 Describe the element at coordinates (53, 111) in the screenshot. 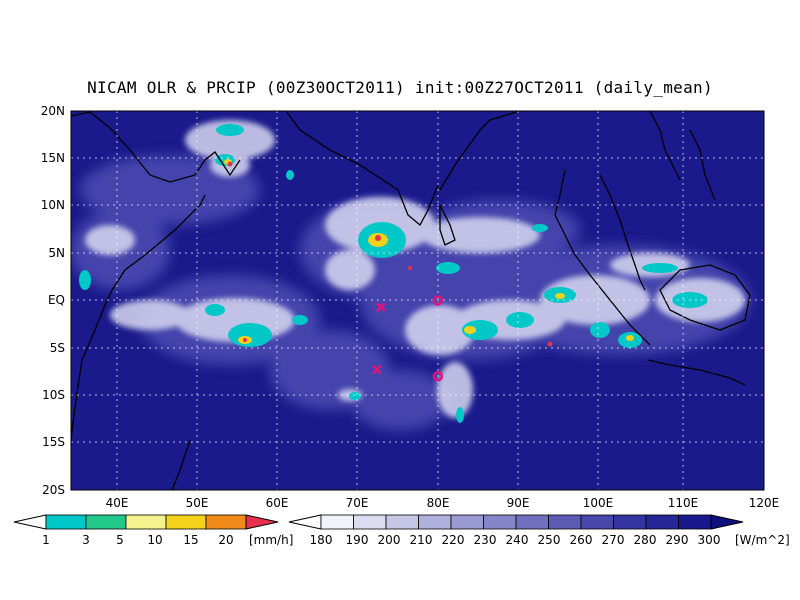

I see `lat-tick: 20N` at that location.